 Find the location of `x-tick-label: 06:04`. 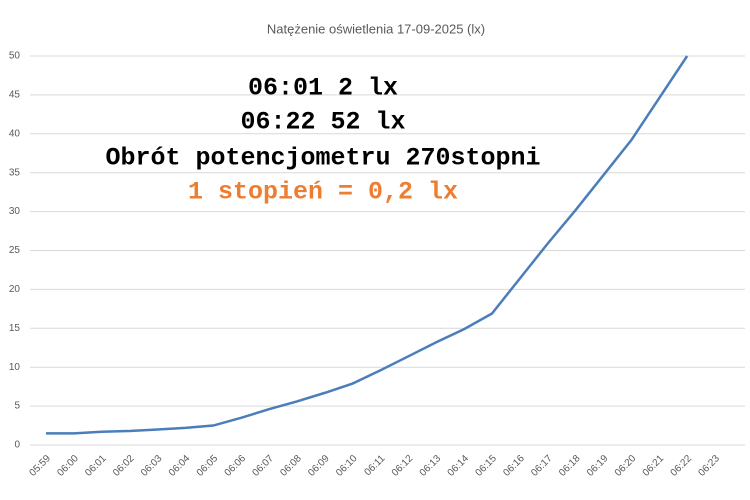

x-tick-label: 06:04 is located at coordinates (180, 466).